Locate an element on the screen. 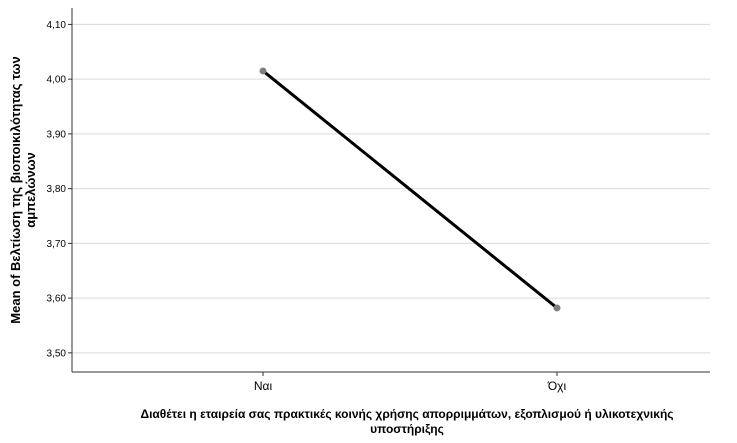  x-tick-label: Ναι is located at coordinates (263, 386).